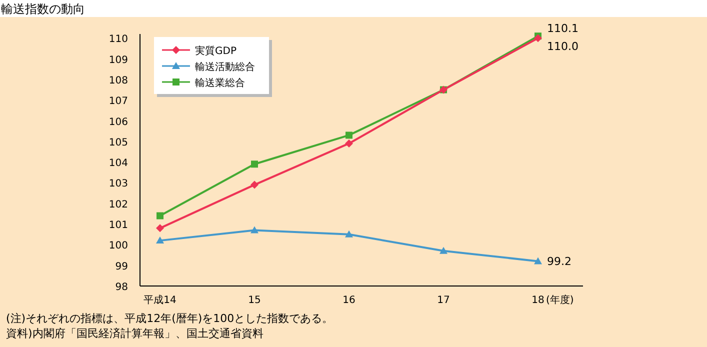  I want to click on y-tick-label: 110, so click(118, 40).